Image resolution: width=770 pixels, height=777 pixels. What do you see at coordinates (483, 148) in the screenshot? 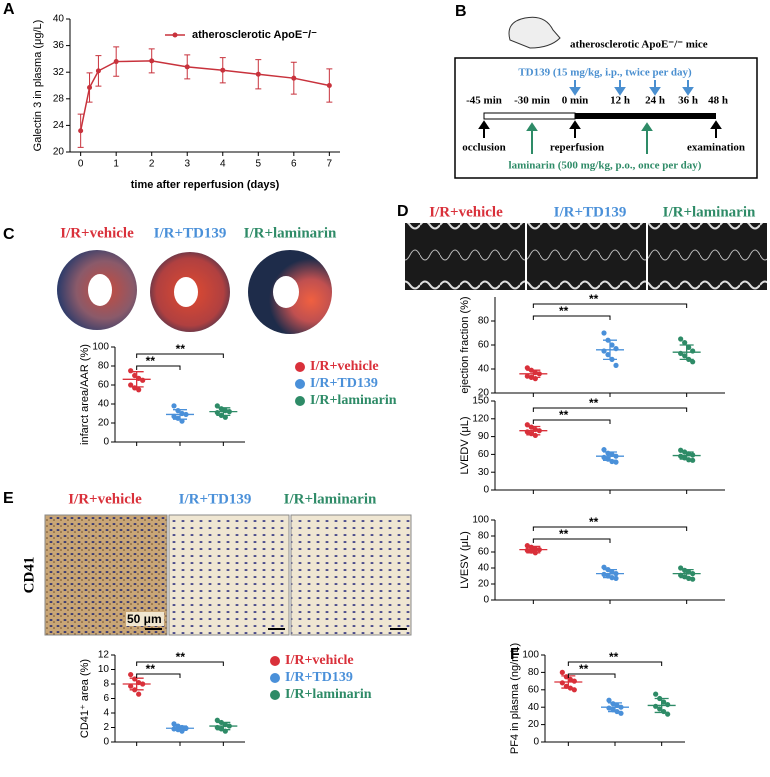
I see `event-label: occlusion` at bounding box center [483, 148].